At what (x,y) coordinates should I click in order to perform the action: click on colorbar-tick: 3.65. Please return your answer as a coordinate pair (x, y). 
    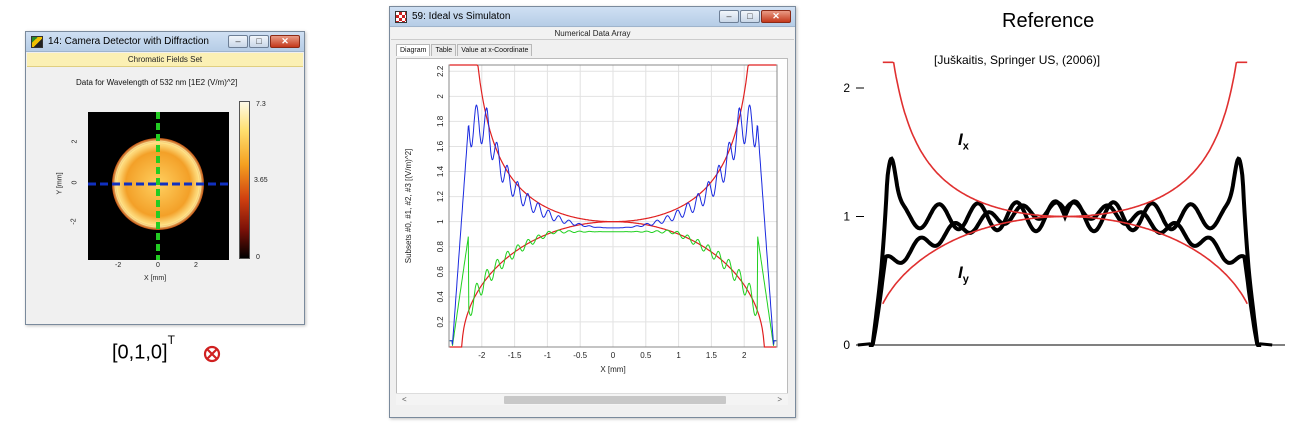
    Looking at the image, I should click on (261, 180).